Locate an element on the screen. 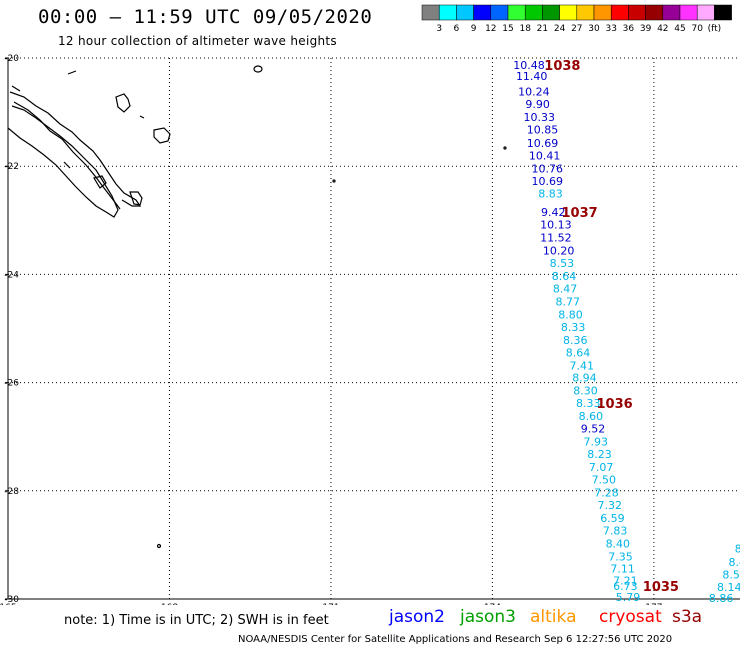 Image resolution: width=740 pixels, height=650 pixels. wave-height-point: 10.48 is located at coordinates (529, 65).